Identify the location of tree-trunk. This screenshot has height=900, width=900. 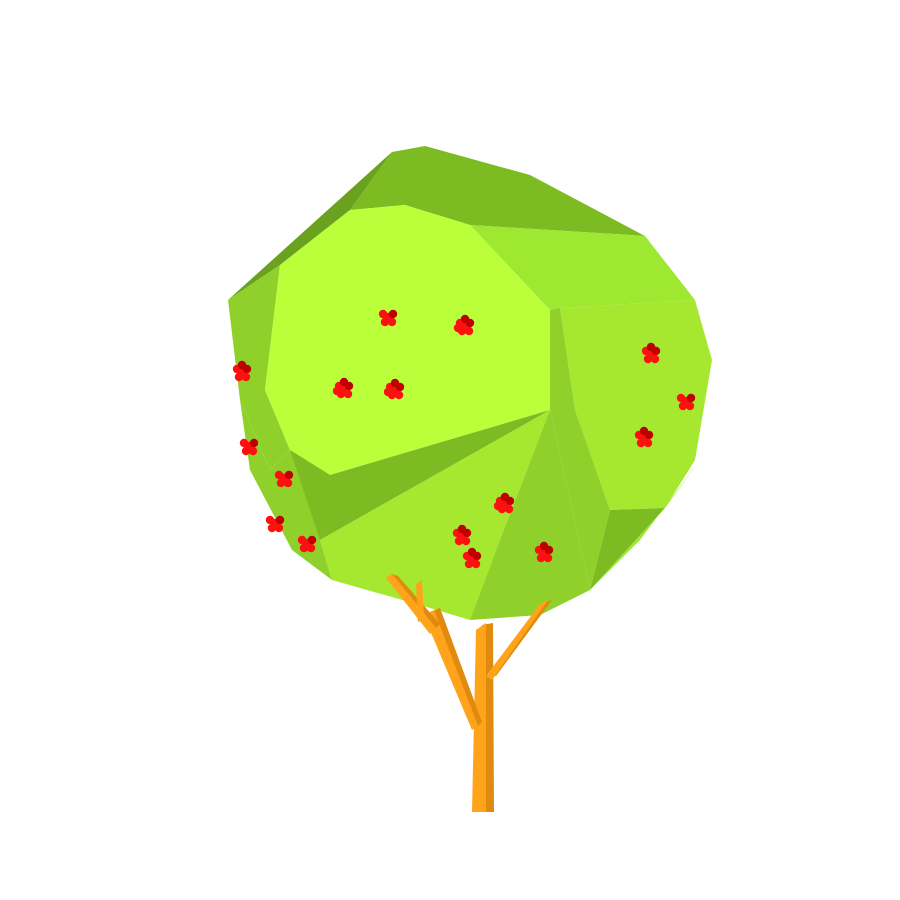
(469, 693).